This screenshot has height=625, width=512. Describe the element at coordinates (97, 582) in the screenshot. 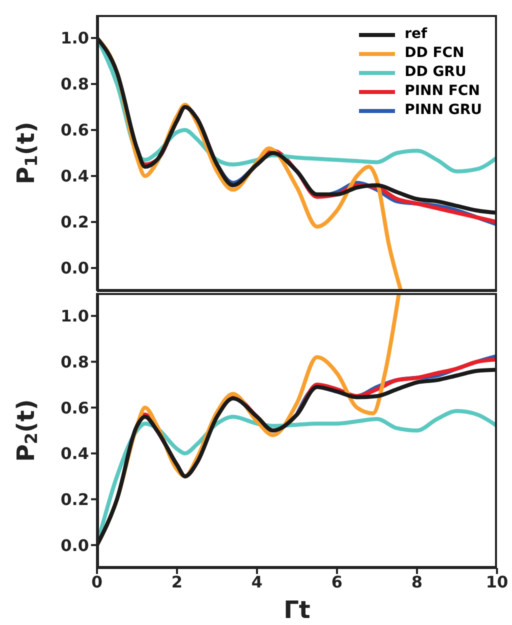

I see `x-tick-label: 0` at that location.